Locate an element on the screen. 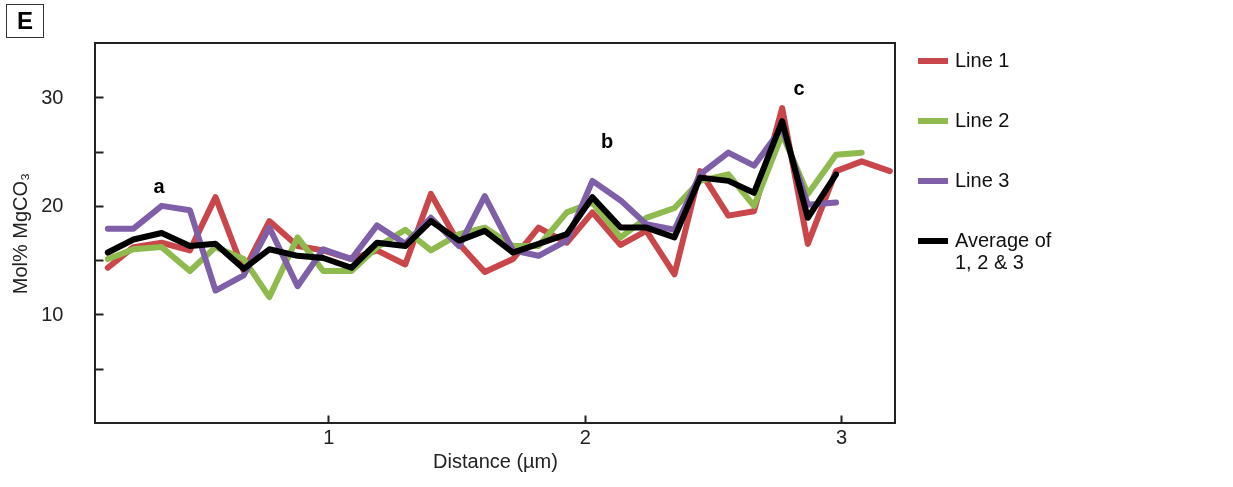 The image size is (1233, 487). x-tick-label: 1 is located at coordinates (329, 436).